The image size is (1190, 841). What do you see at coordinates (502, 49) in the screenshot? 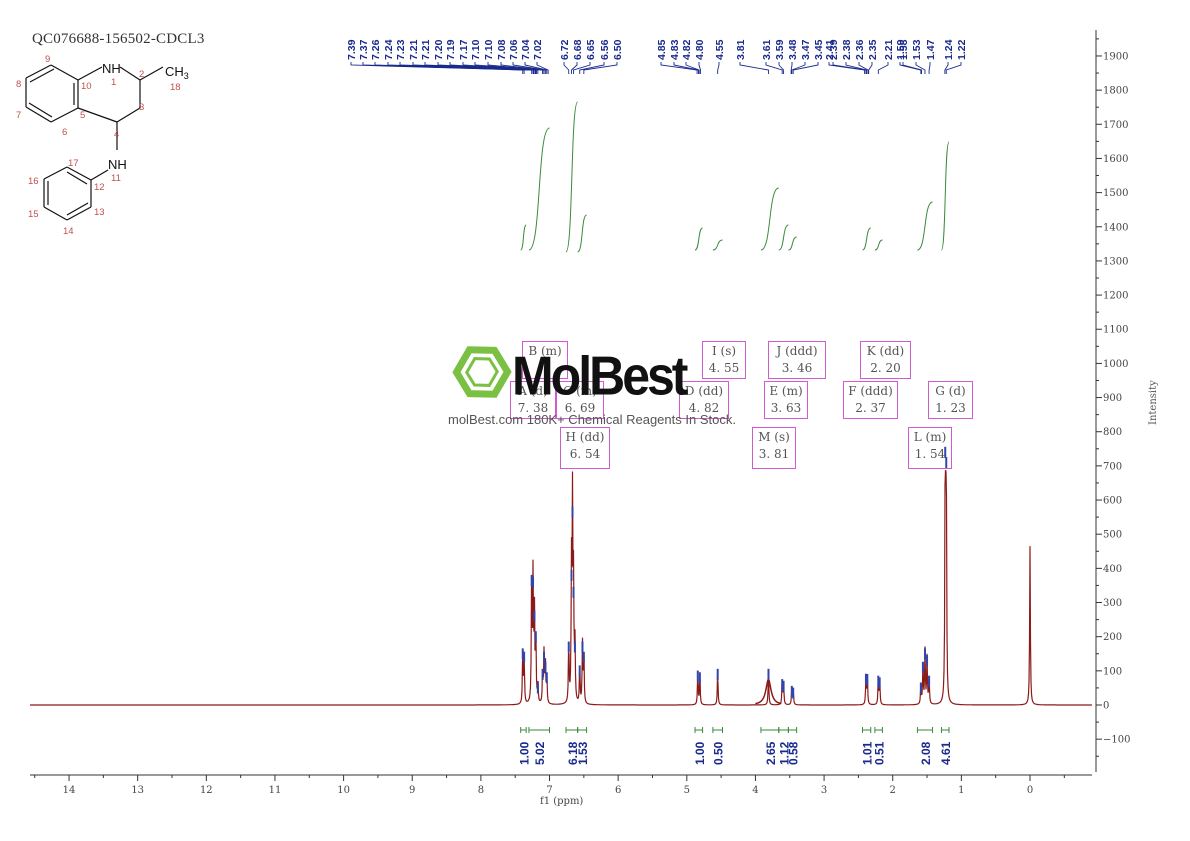
I see `peak-label: 7.08` at bounding box center [502, 49].